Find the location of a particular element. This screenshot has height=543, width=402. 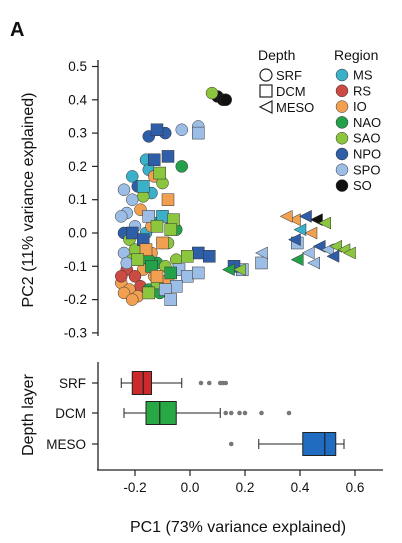

box-row-label: MESO is located at coordinates (66, 444).